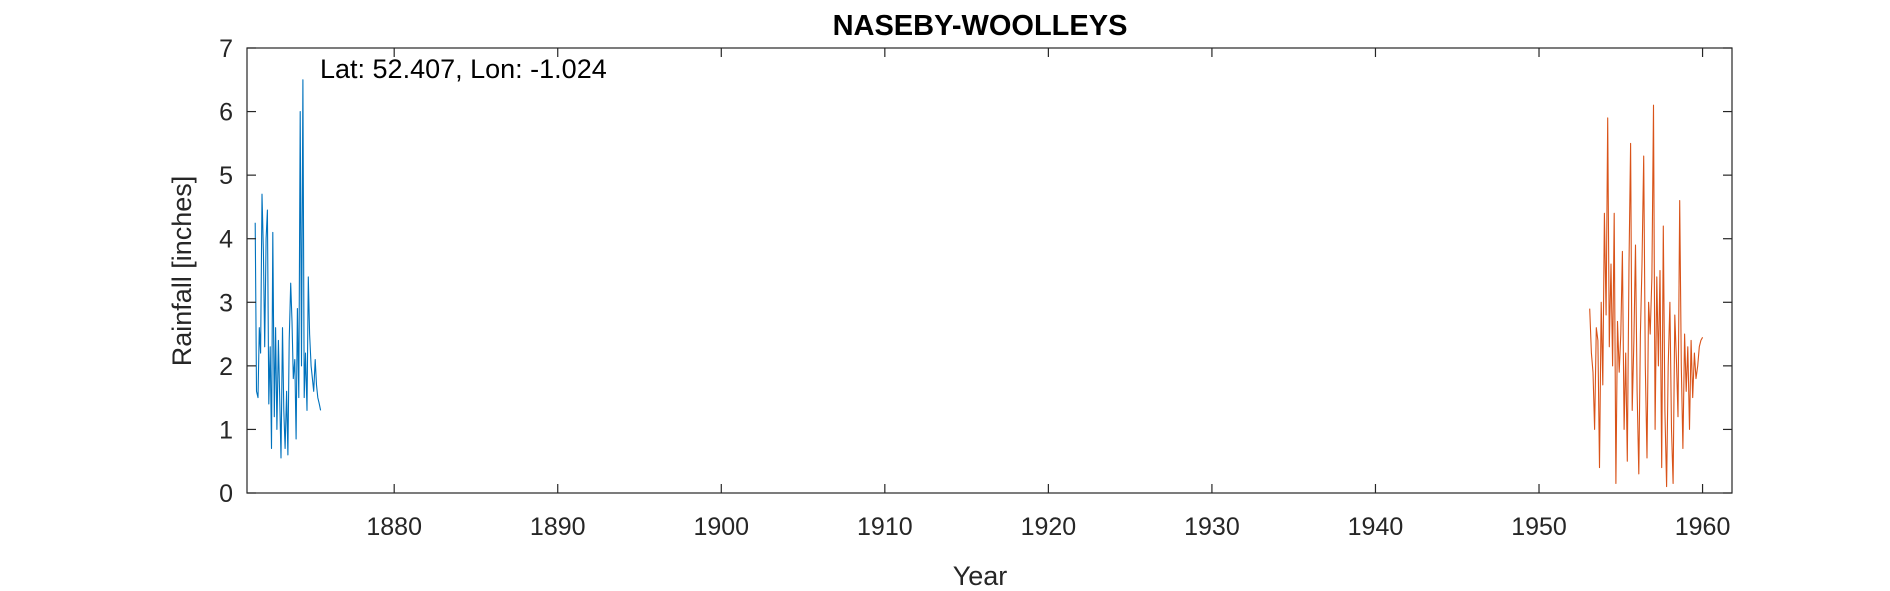 The image size is (1890, 591). Describe the element at coordinates (1049, 527) in the screenshot. I see `x-tick-label: 1920` at that location.